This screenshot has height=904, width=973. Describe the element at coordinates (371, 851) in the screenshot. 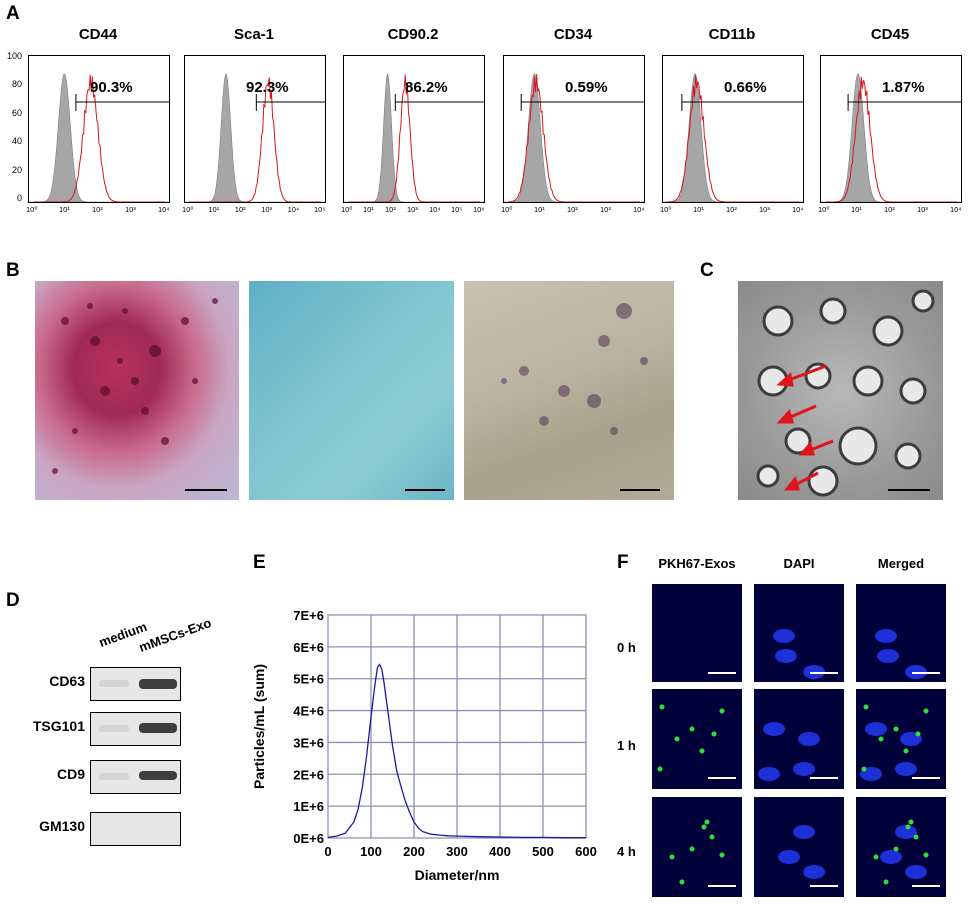

I see `x-tick-label: 100` at that location.